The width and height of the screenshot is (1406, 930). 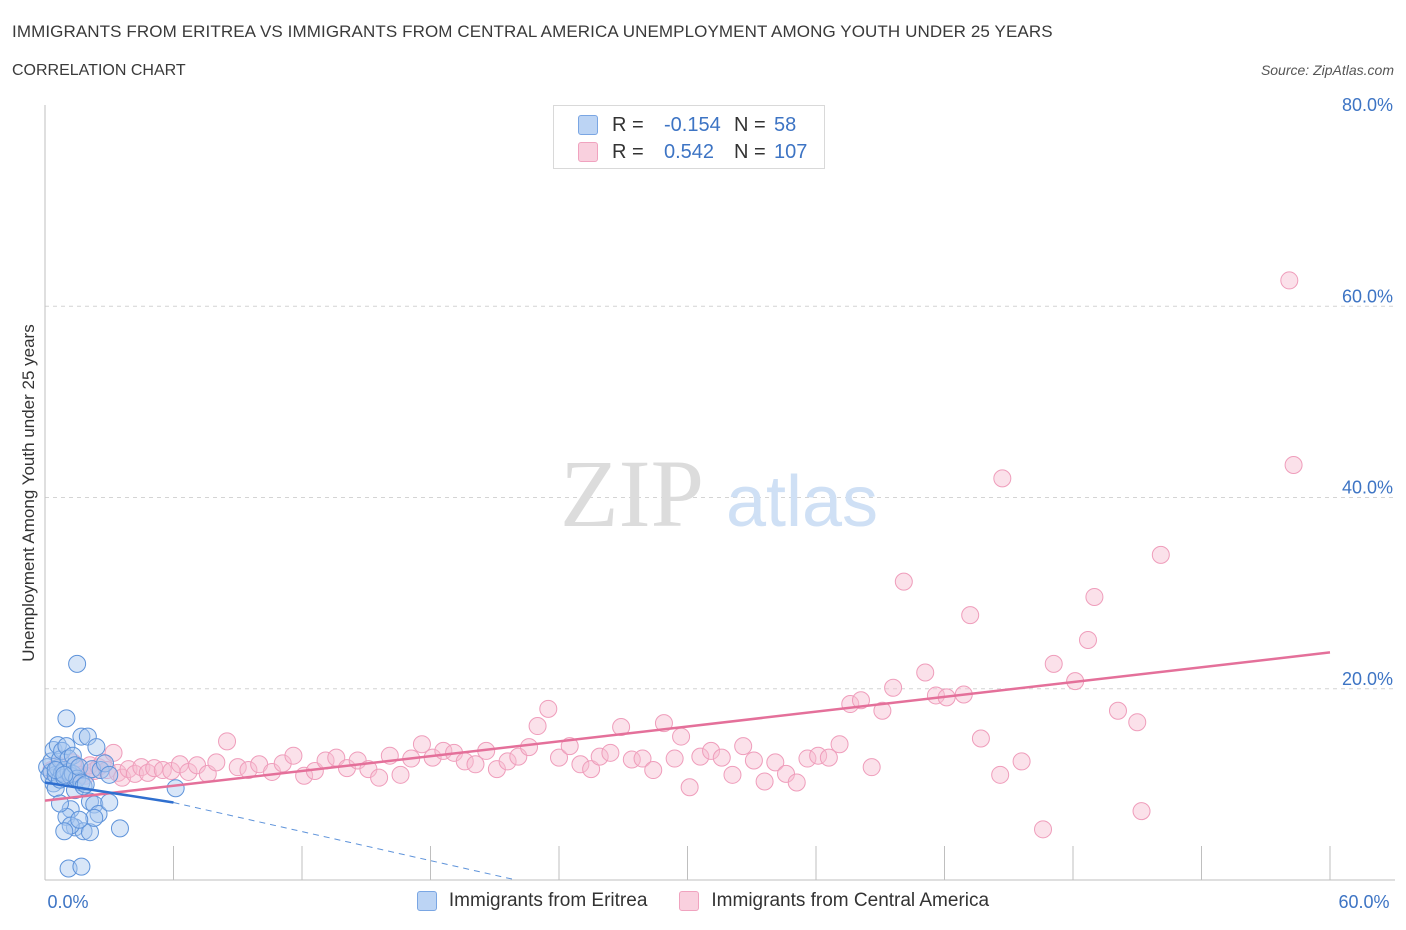 I want to click on trend-line-eritrea-extension, so click(x=345, y=841).